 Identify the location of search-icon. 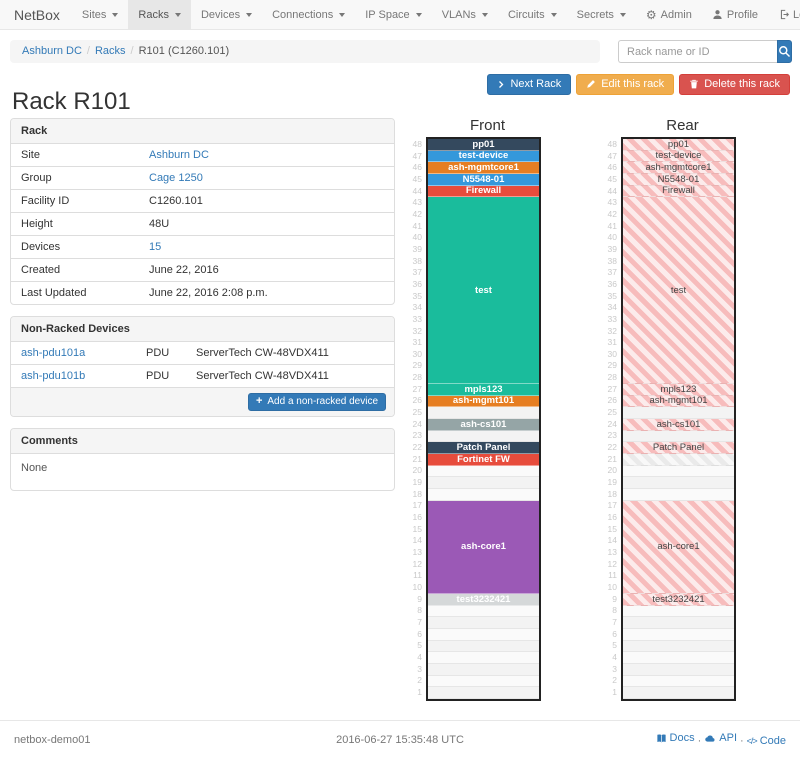
(784, 51).